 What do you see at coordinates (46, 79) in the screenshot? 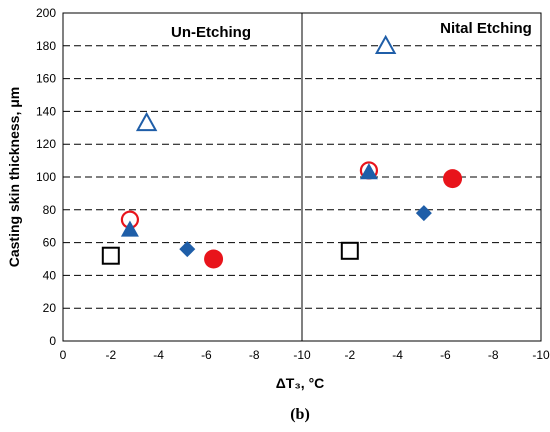
I see `y-tick-label: 160` at bounding box center [46, 79].